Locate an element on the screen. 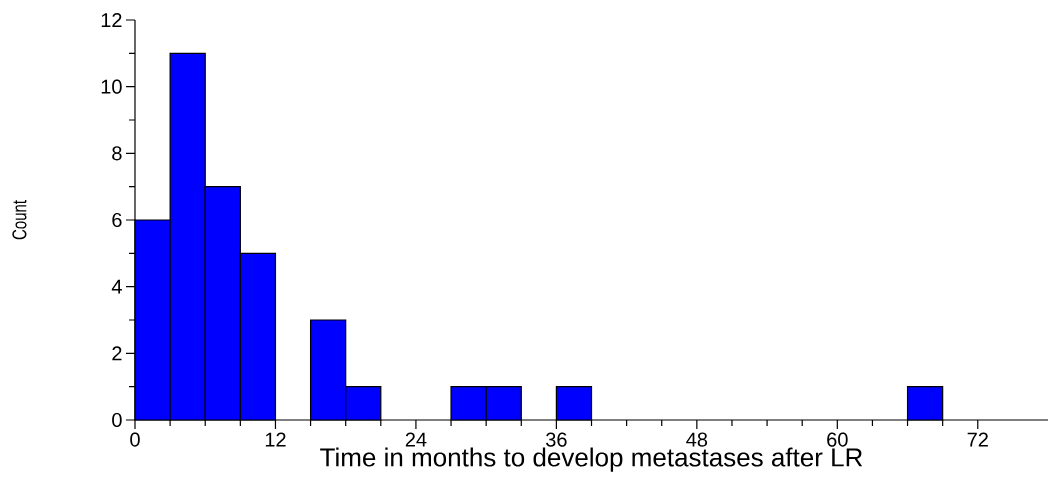 This screenshot has width=1050, height=504. x-axis-title: Time in months to develop metastases after LR is located at coordinates (591, 459).